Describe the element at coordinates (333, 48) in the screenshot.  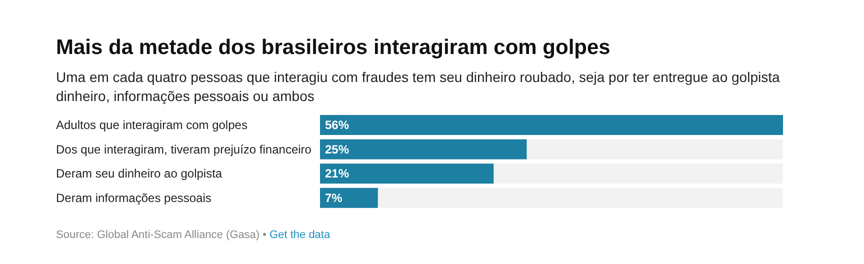
I see `chart-title: Mais da metade dos brasileiros interagiram com golpes` at that location.